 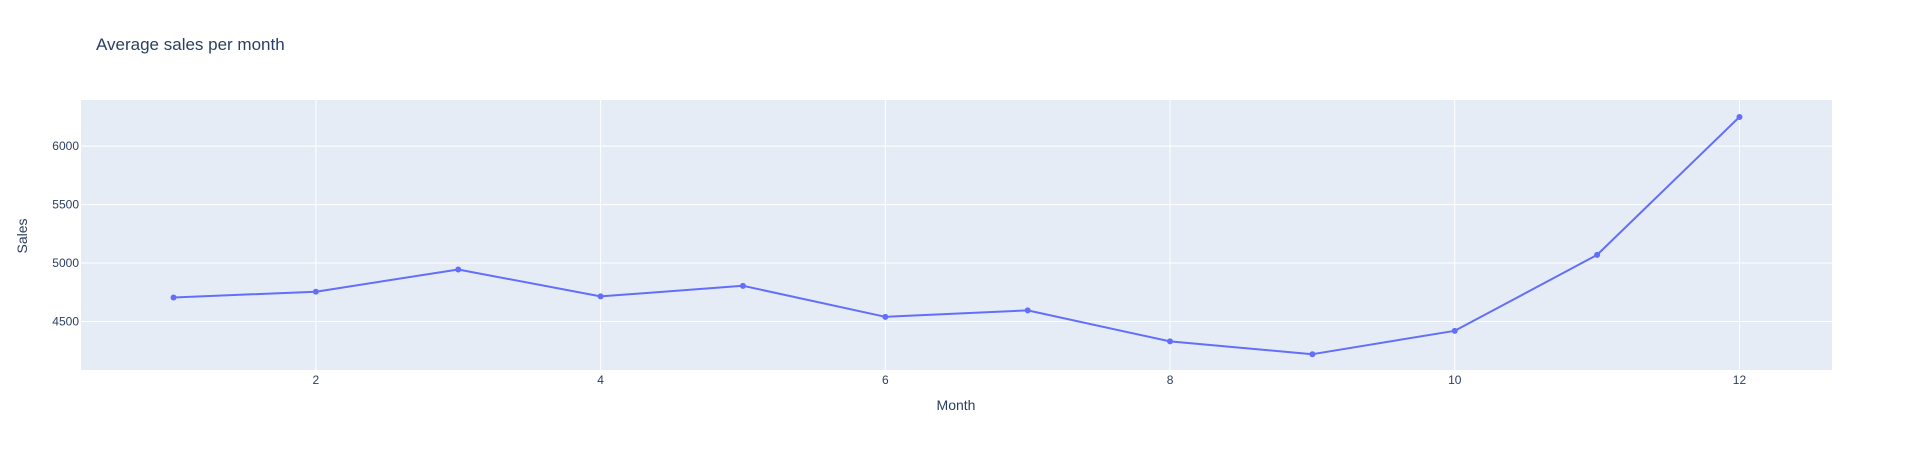 What do you see at coordinates (1455, 380) in the screenshot?
I see `x-tick-label: 10` at bounding box center [1455, 380].